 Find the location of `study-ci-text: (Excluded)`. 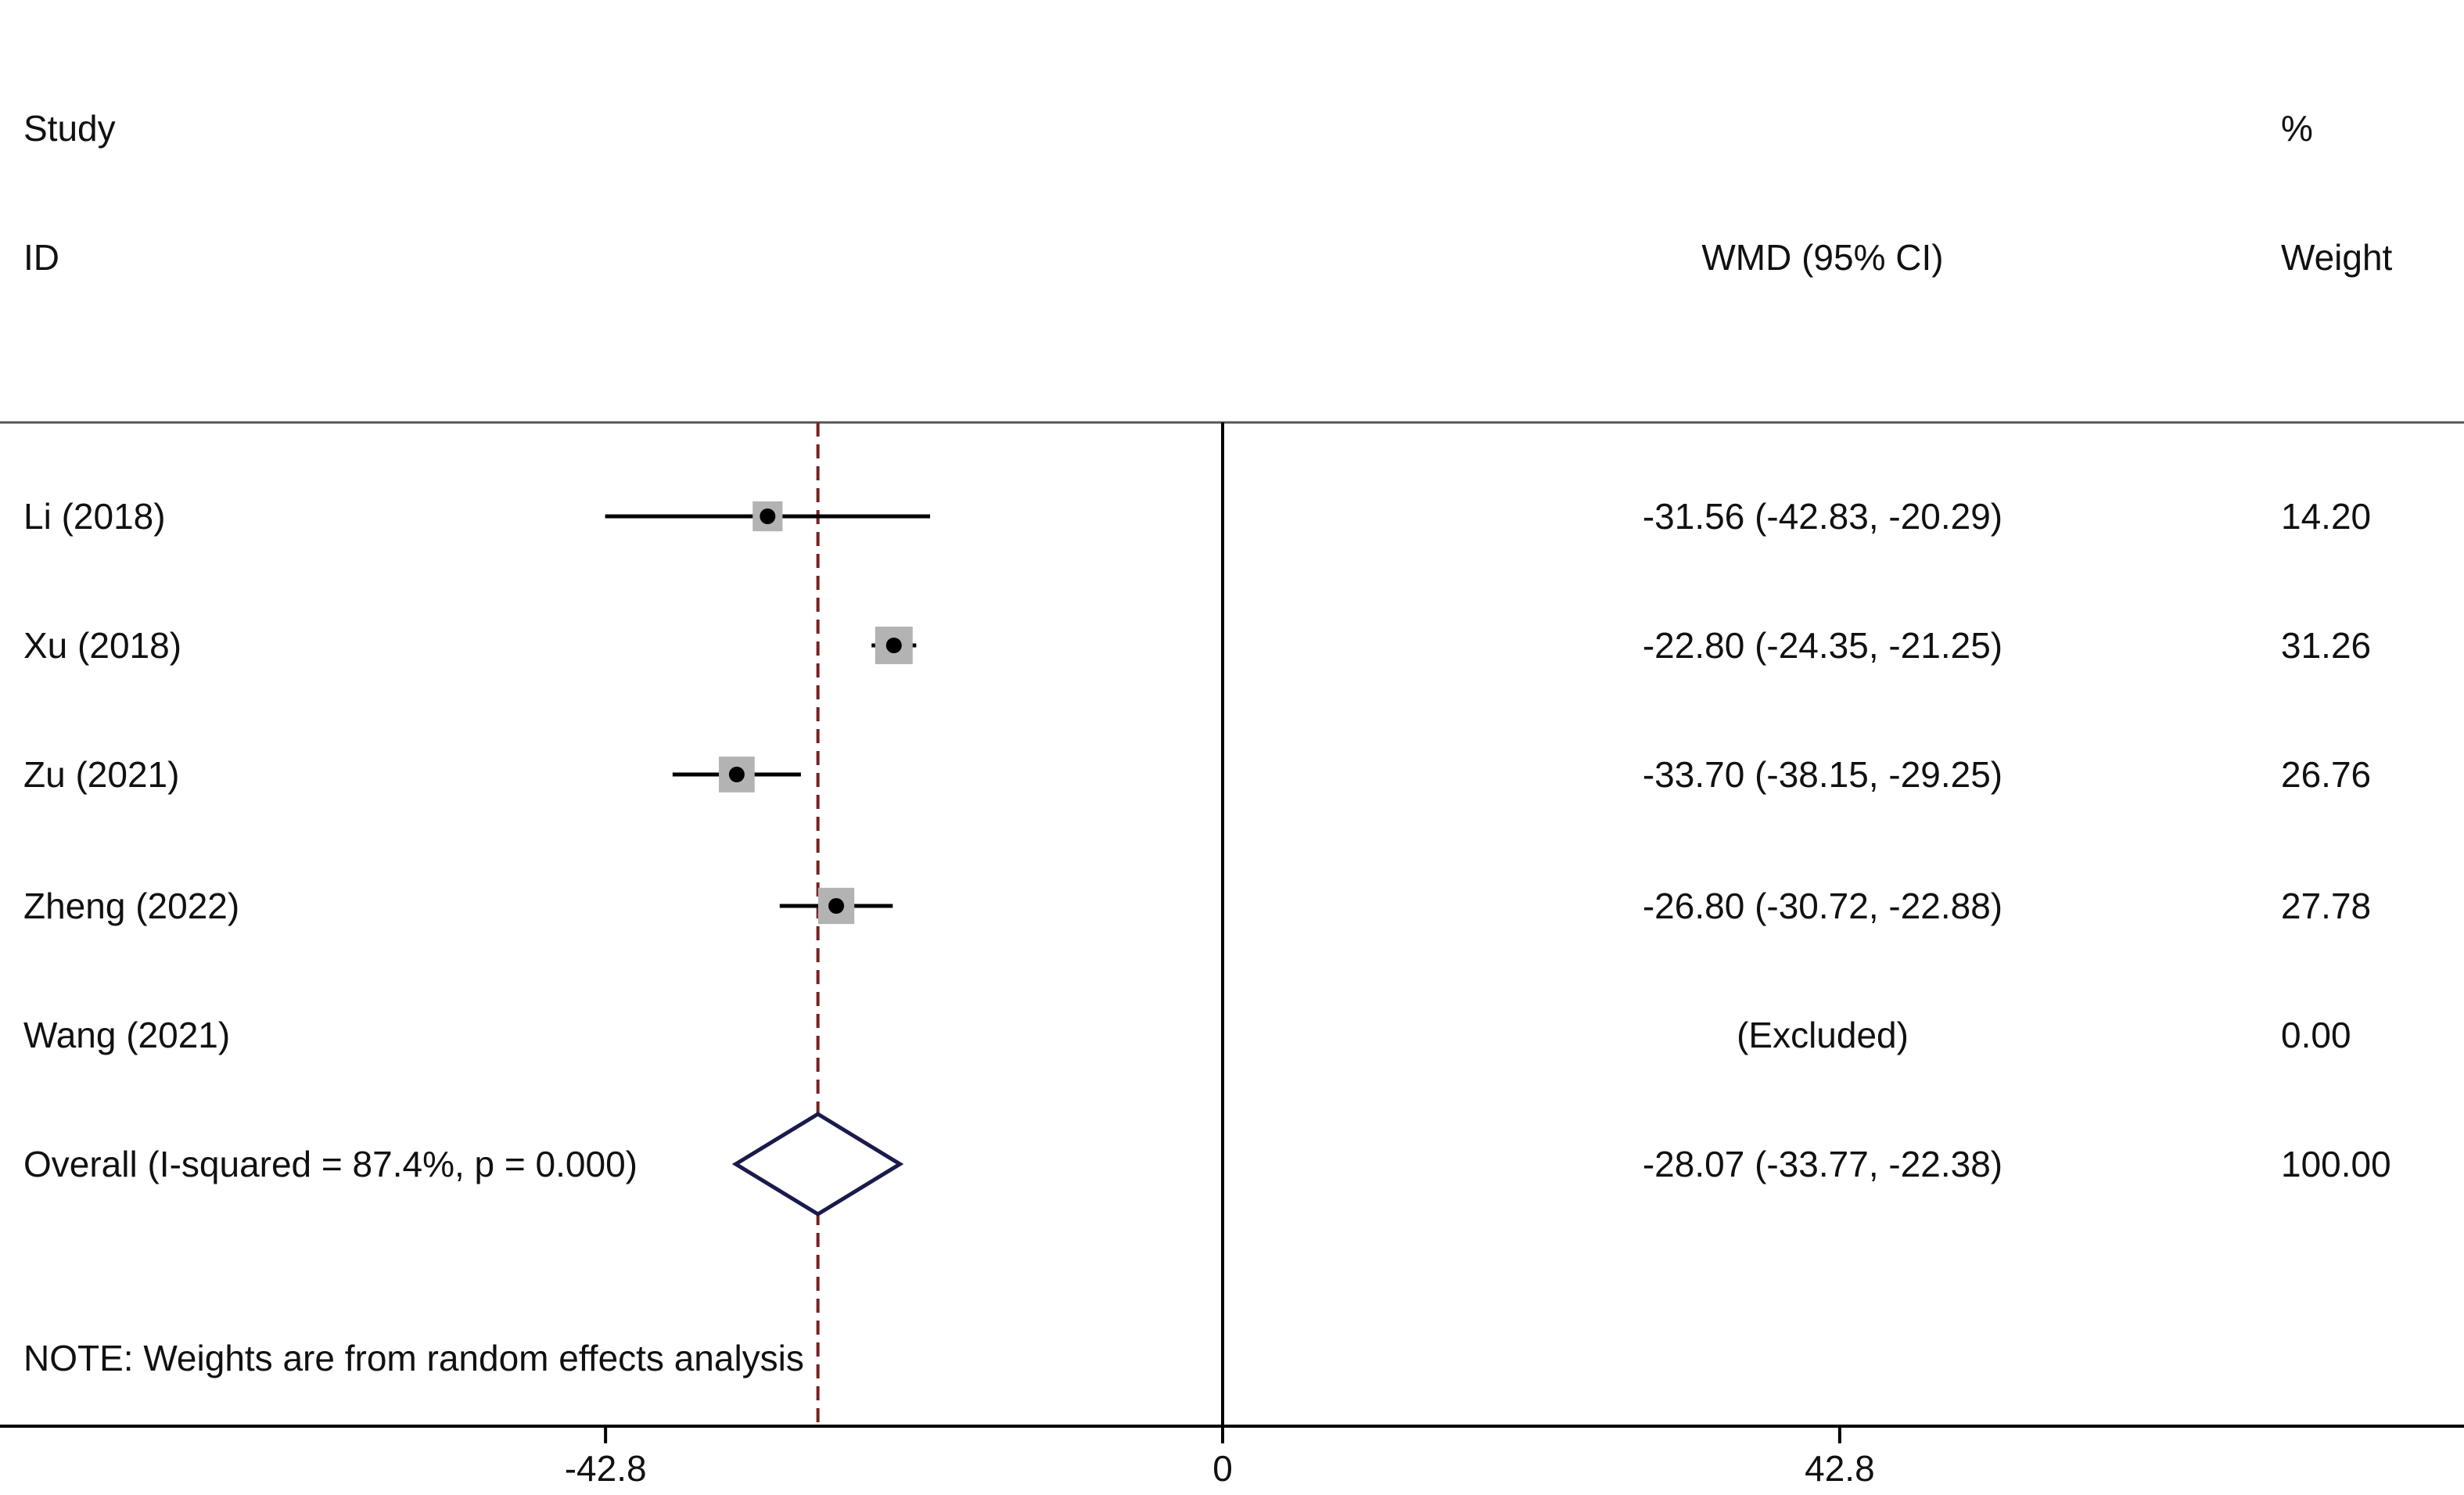

study-ci-text: (Excluded) is located at coordinates (1823, 1035).